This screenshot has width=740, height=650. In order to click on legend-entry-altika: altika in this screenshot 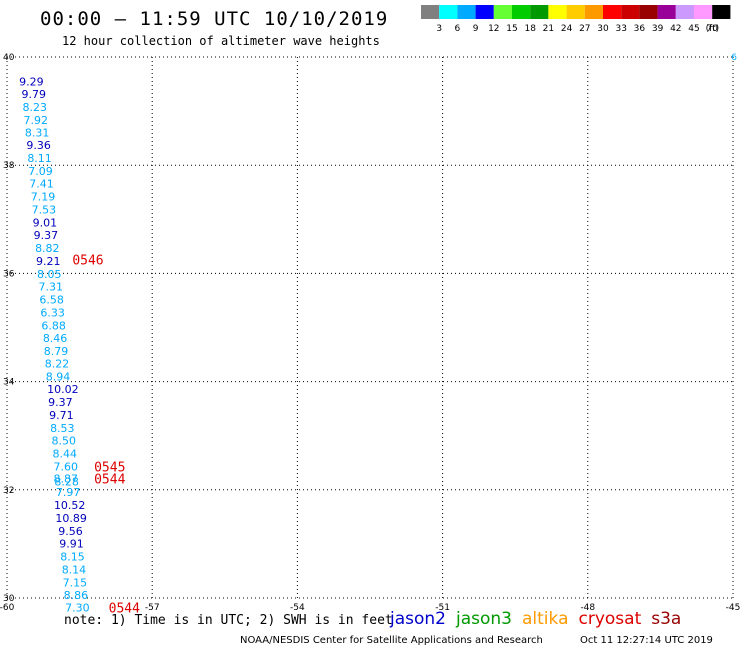, I will do `click(545, 619)`.